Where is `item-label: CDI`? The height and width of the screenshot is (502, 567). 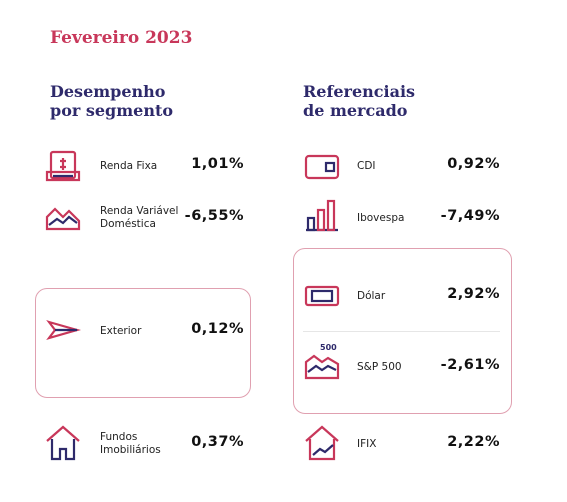
item-label: CDI is located at coordinates (366, 166).